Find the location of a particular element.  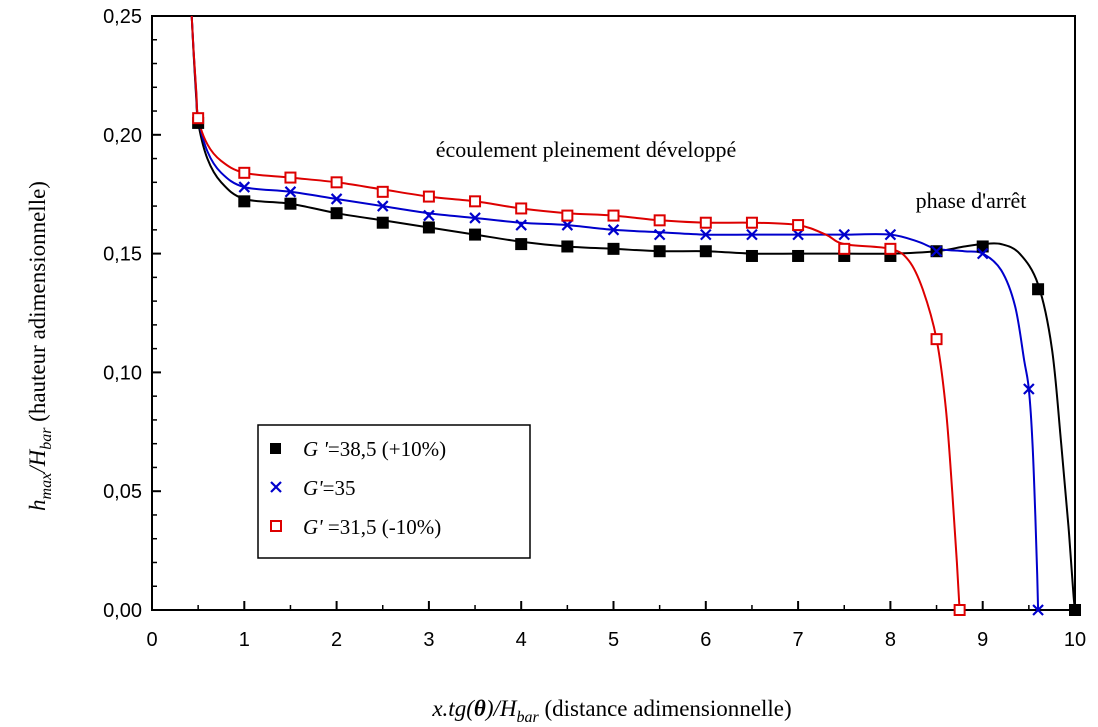

legend-box is located at coordinates (394, 491).